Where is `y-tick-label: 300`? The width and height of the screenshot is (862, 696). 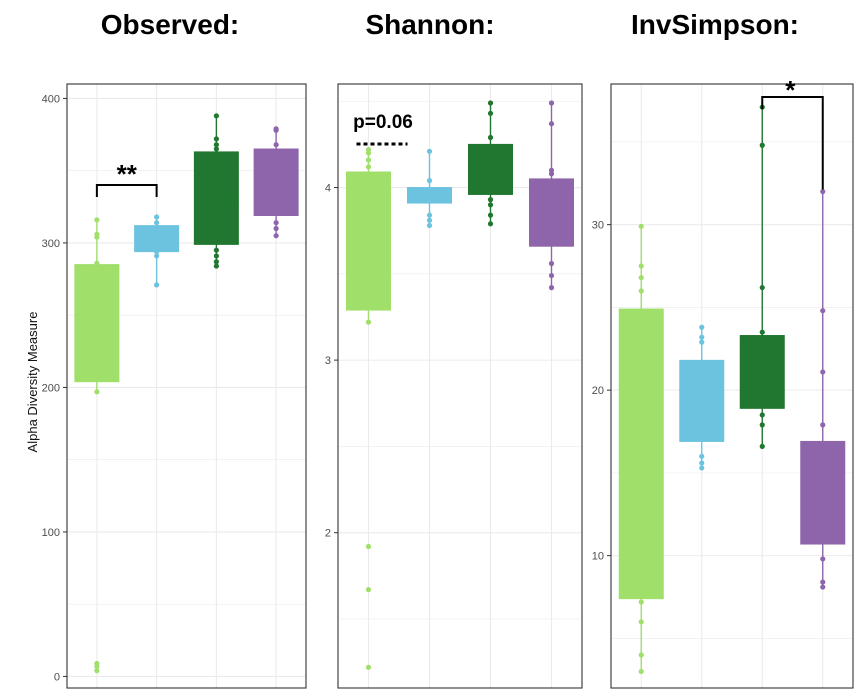 y-tick-label: 300 is located at coordinates (51, 244).